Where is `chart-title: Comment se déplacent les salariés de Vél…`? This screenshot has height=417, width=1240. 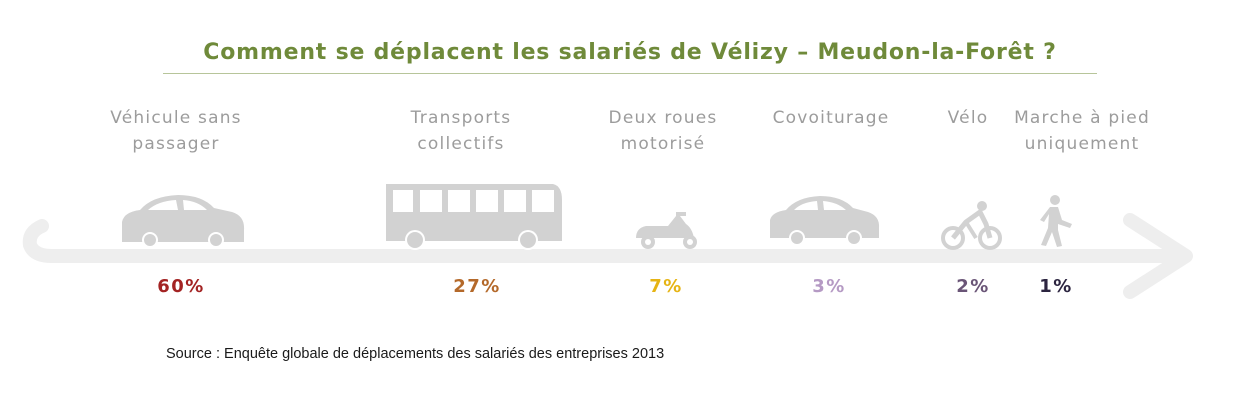 chart-title: Comment se déplacent les salariés de Vél… is located at coordinates (630, 52).